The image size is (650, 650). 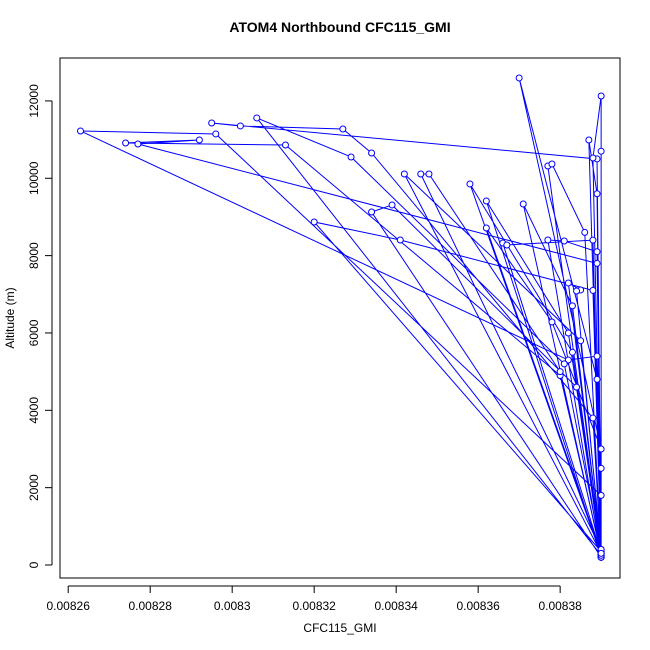 I want to click on y-tick-label: 2000, so click(x=34, y=487).